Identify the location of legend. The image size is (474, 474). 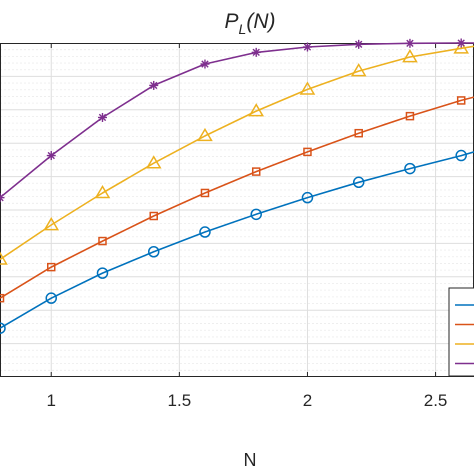
(461, 332).